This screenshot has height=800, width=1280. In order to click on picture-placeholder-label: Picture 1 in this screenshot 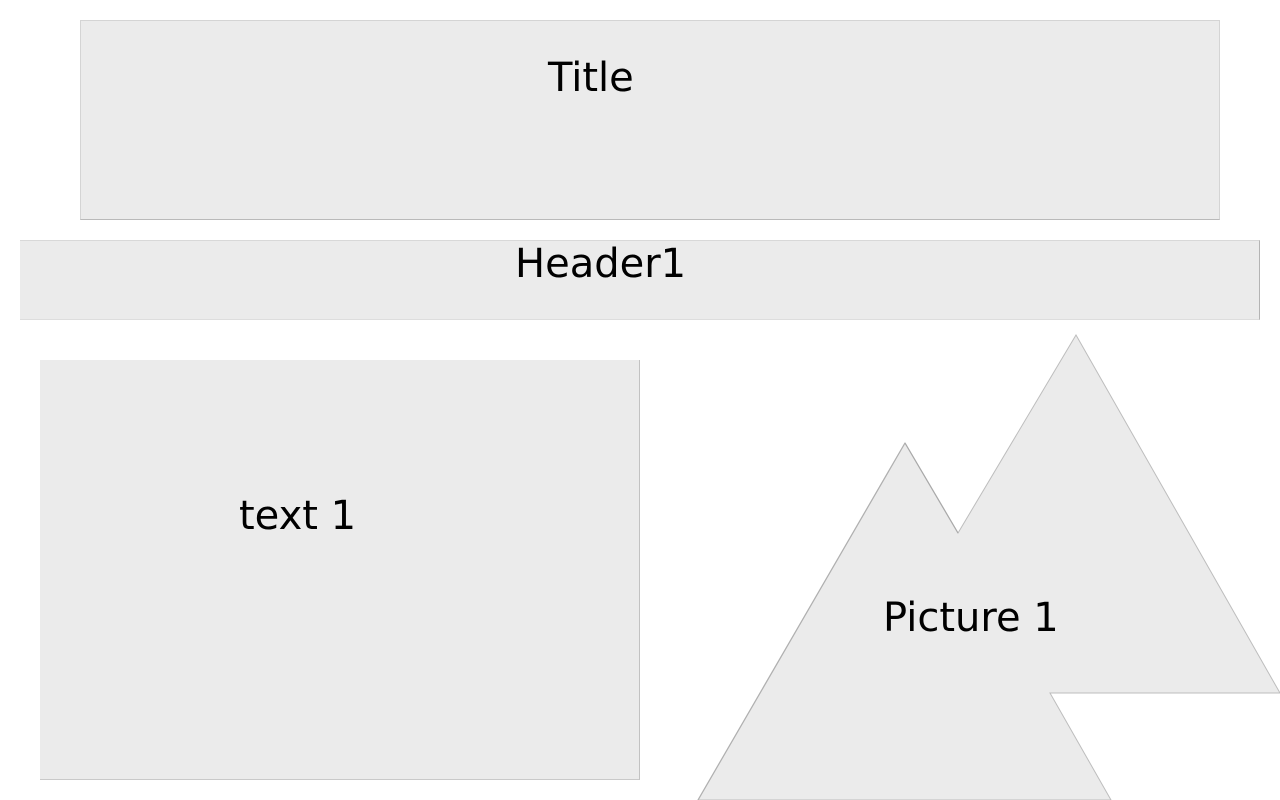, I will do `click(971, 618)`.